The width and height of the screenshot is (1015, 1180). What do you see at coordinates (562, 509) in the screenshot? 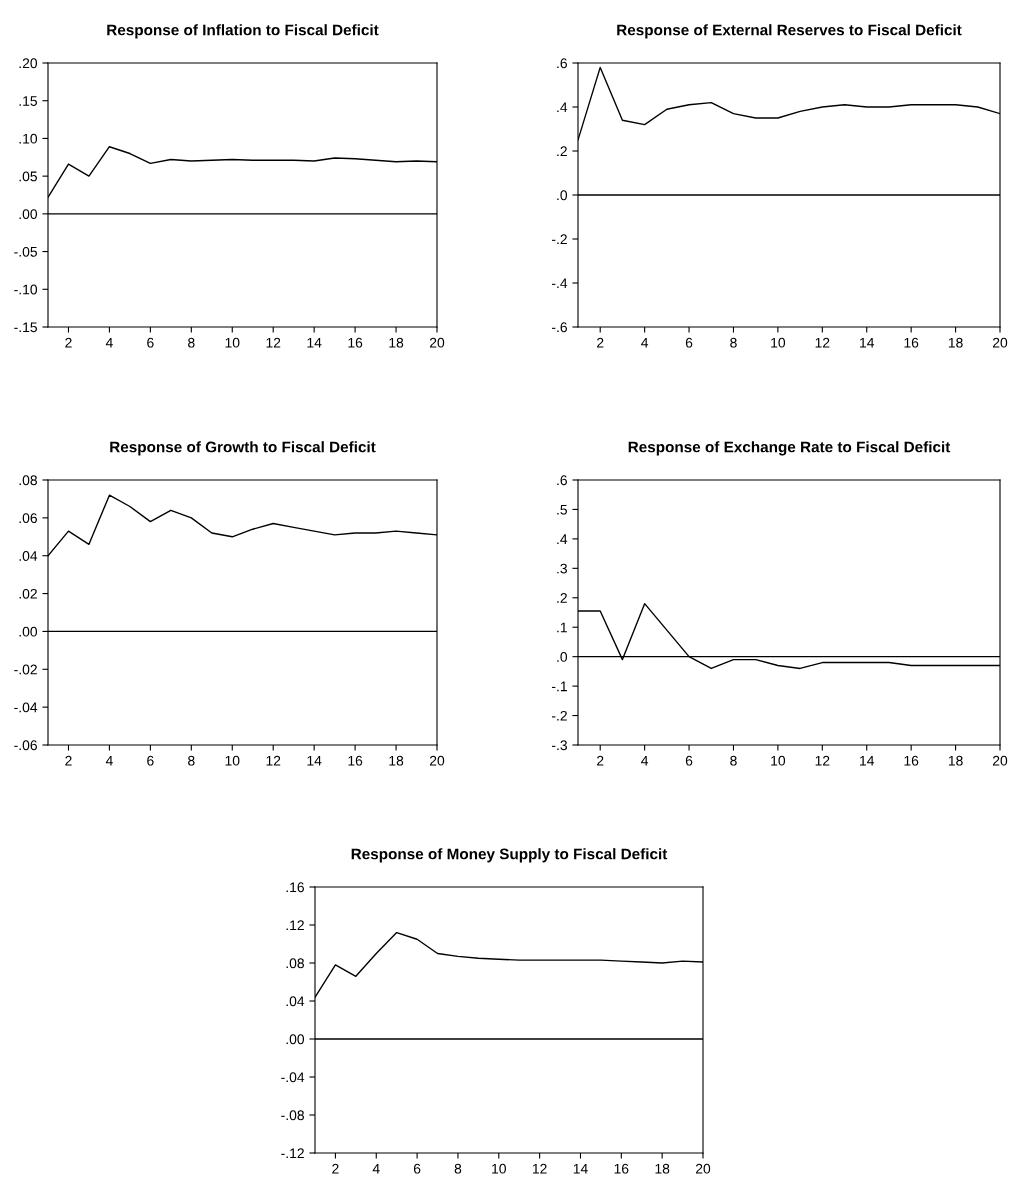
I see `y-tick-label: .5` at bounding box center [562, 509].